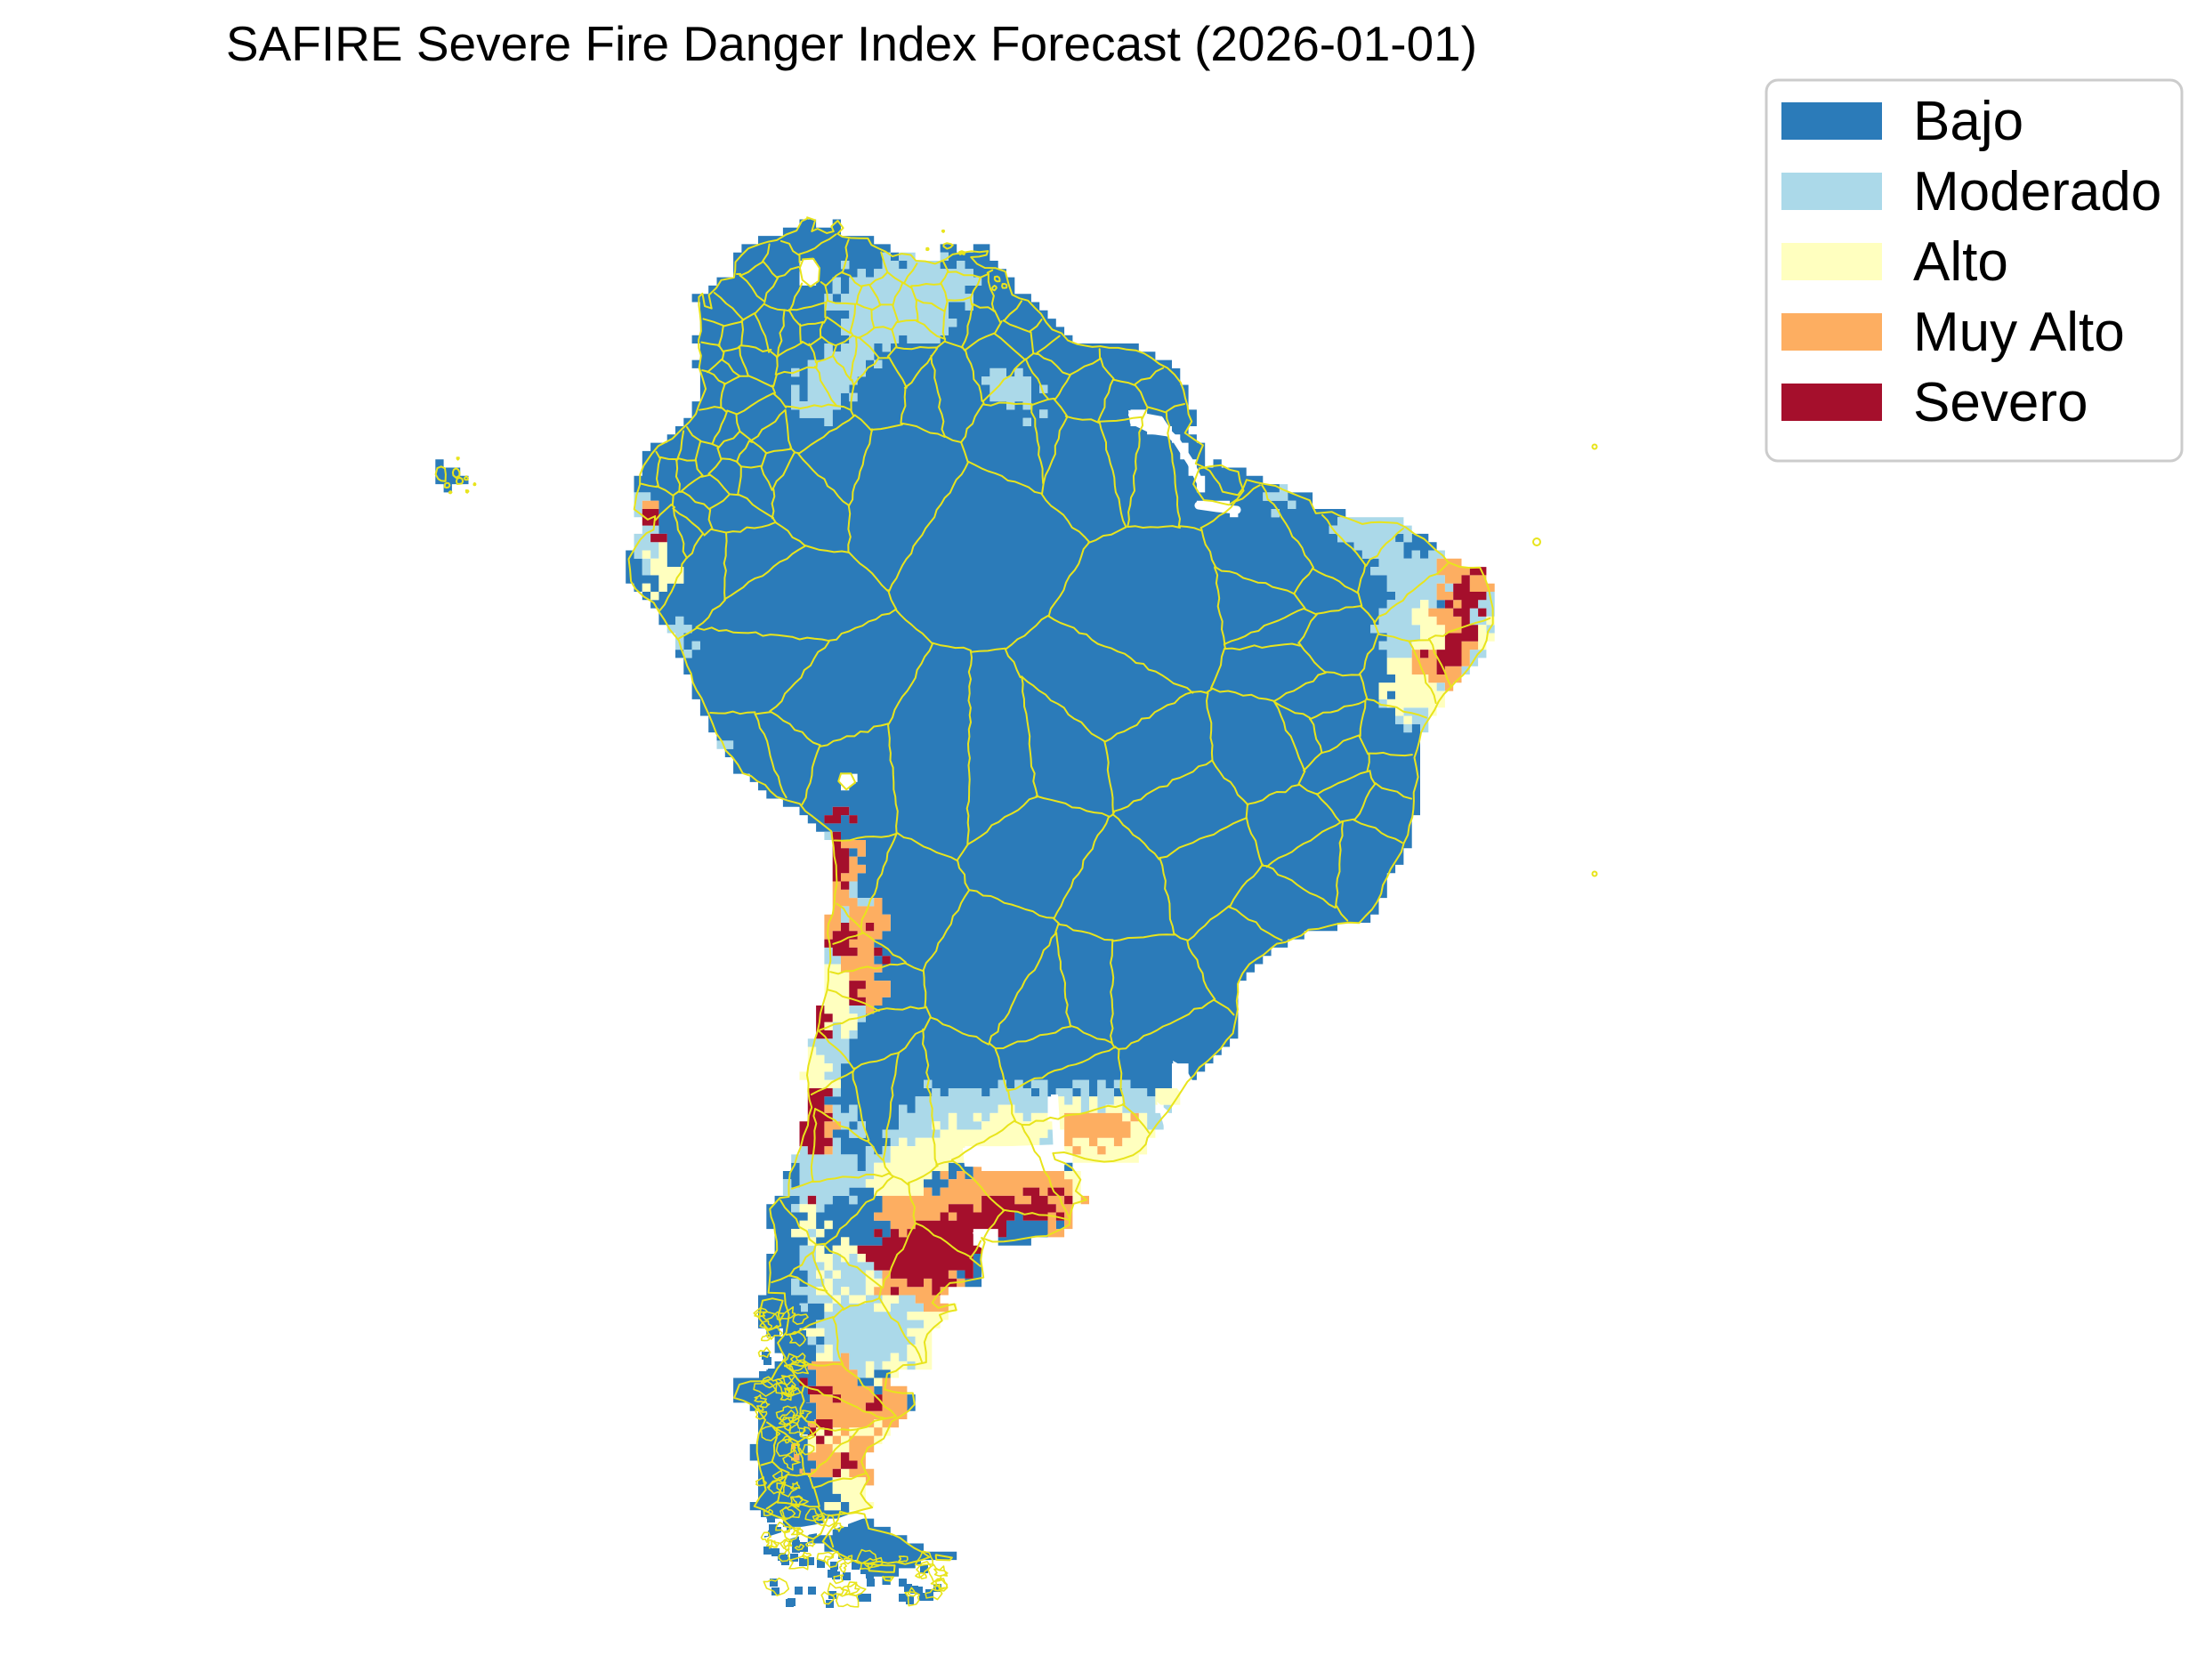 Image resolution: width=2205 pixels, height=1680 pixels. Describe the element at coordinates (2037, 191) in the screenshot. I see `svg-text: Moderado` at that location.